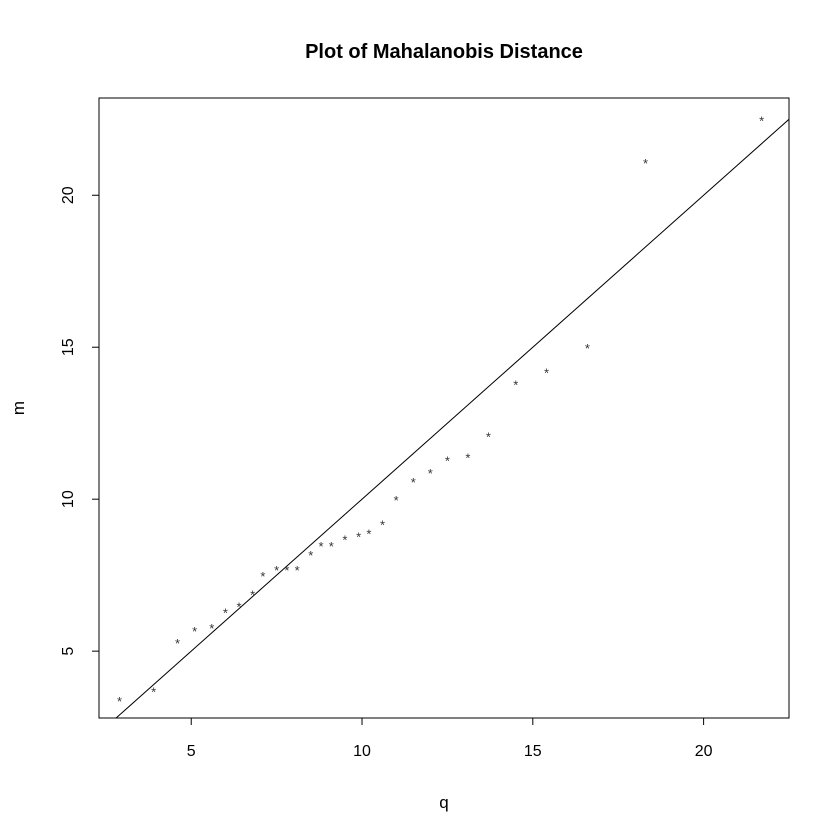 This screenshot has width=840, height=840. I want to click on x-tick-label: 10, so click(362, 751).